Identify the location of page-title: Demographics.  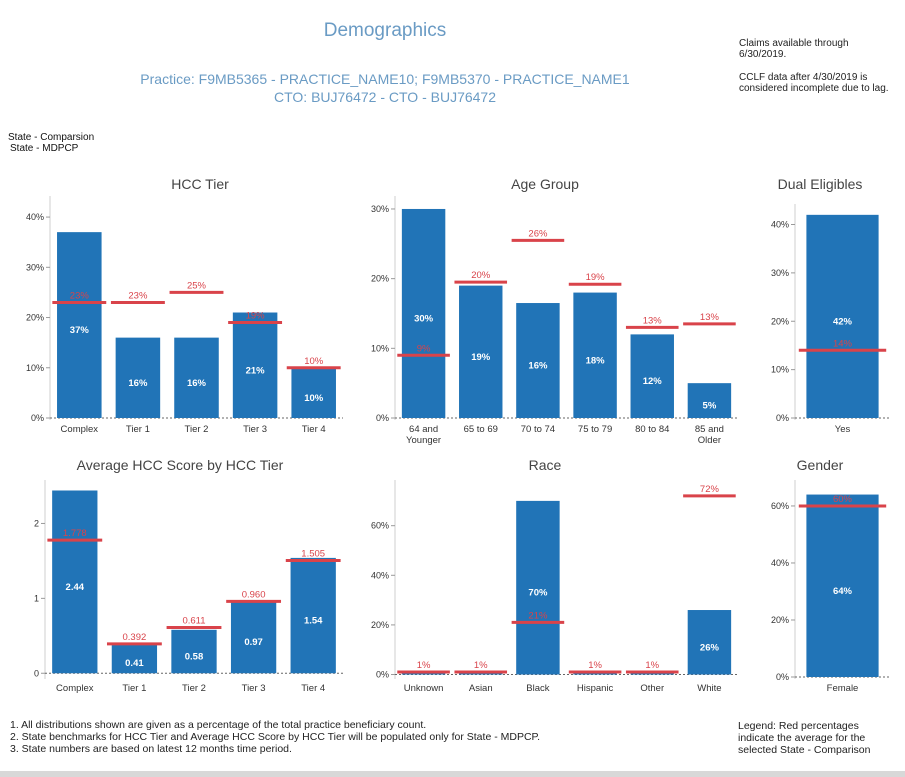
(385, 30).